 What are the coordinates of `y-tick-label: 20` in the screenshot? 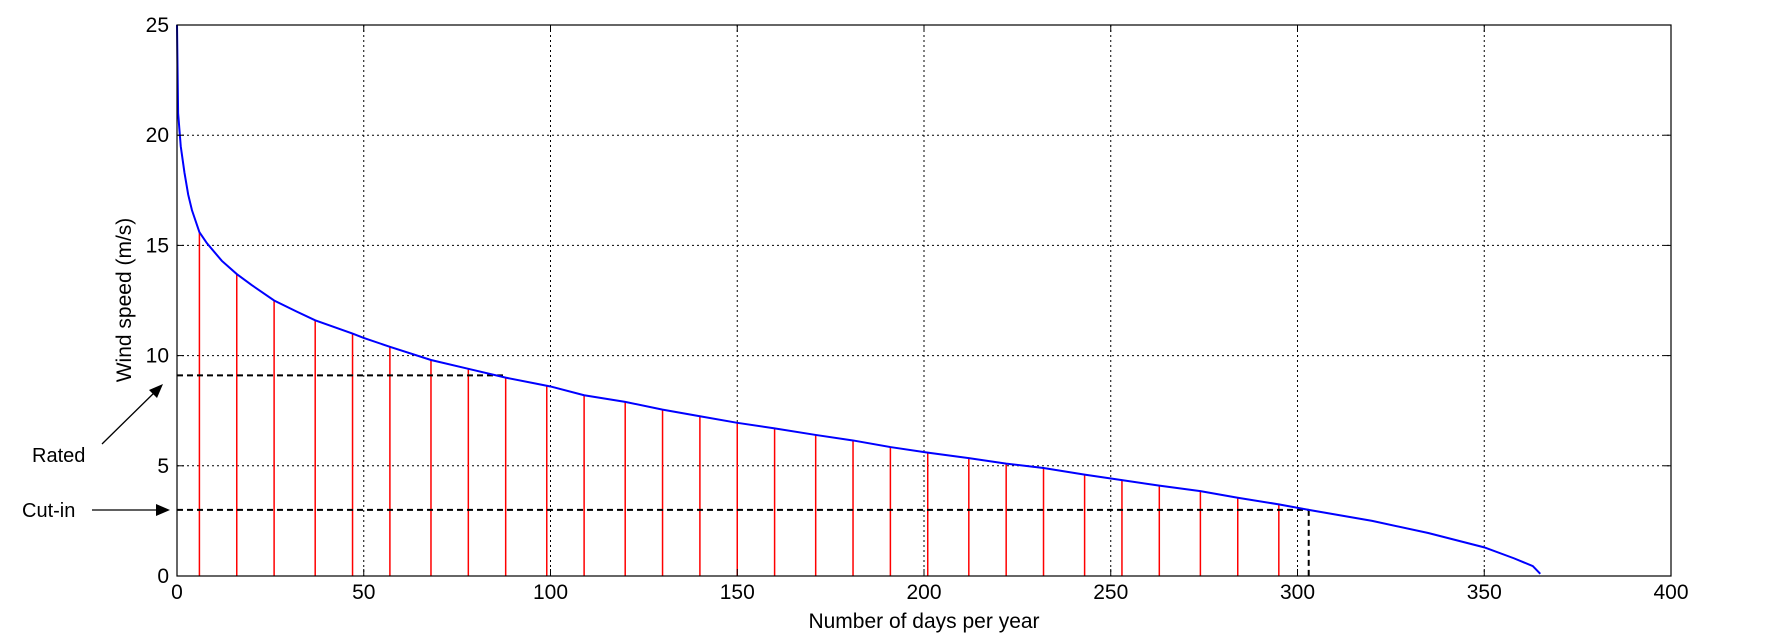 It's located at (157, 135).